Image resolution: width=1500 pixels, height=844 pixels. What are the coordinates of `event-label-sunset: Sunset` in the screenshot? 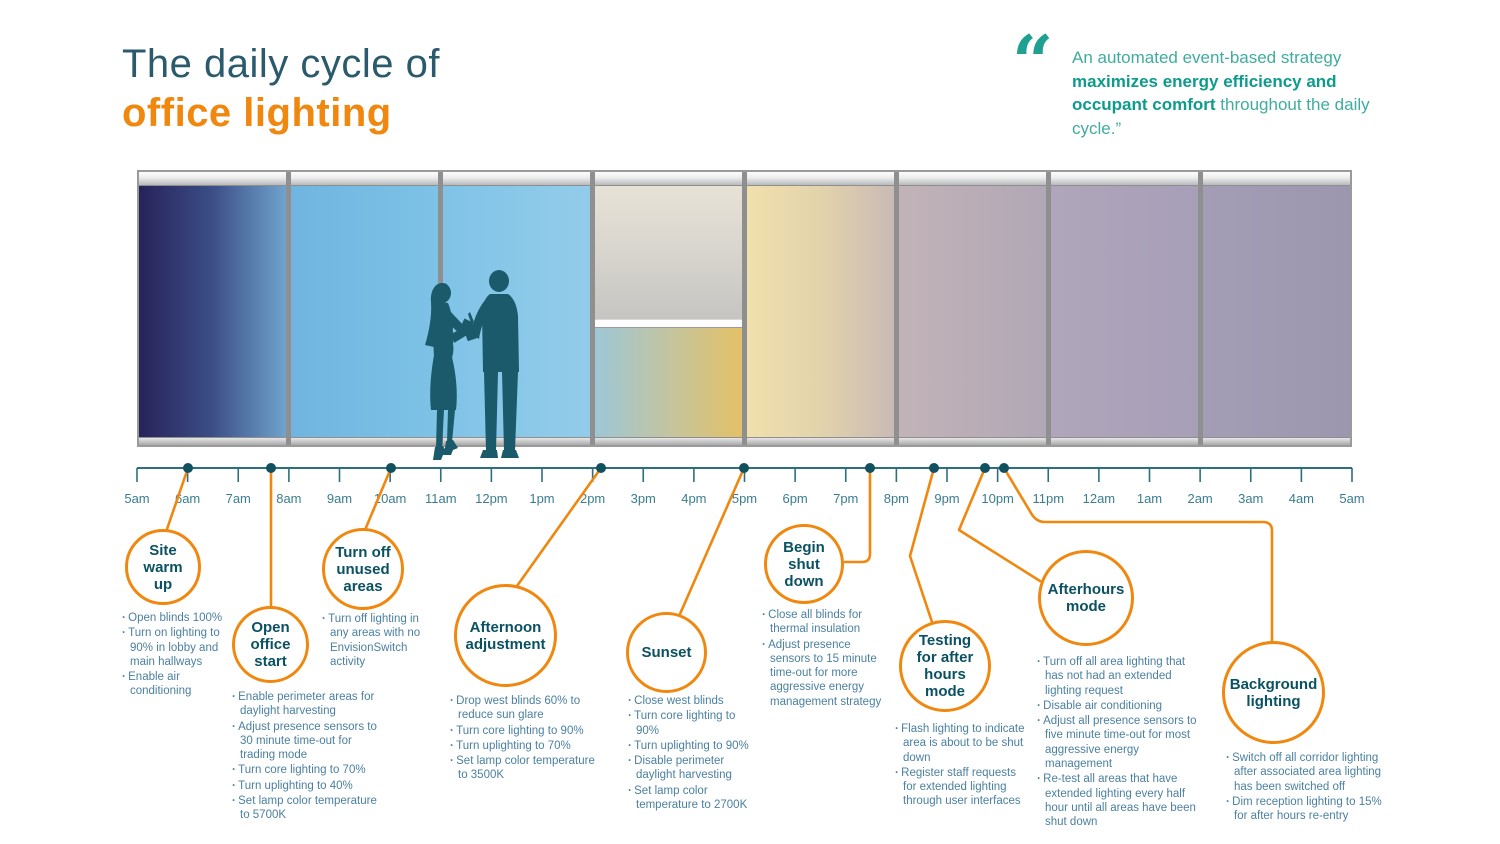 It's located at (666, 652).